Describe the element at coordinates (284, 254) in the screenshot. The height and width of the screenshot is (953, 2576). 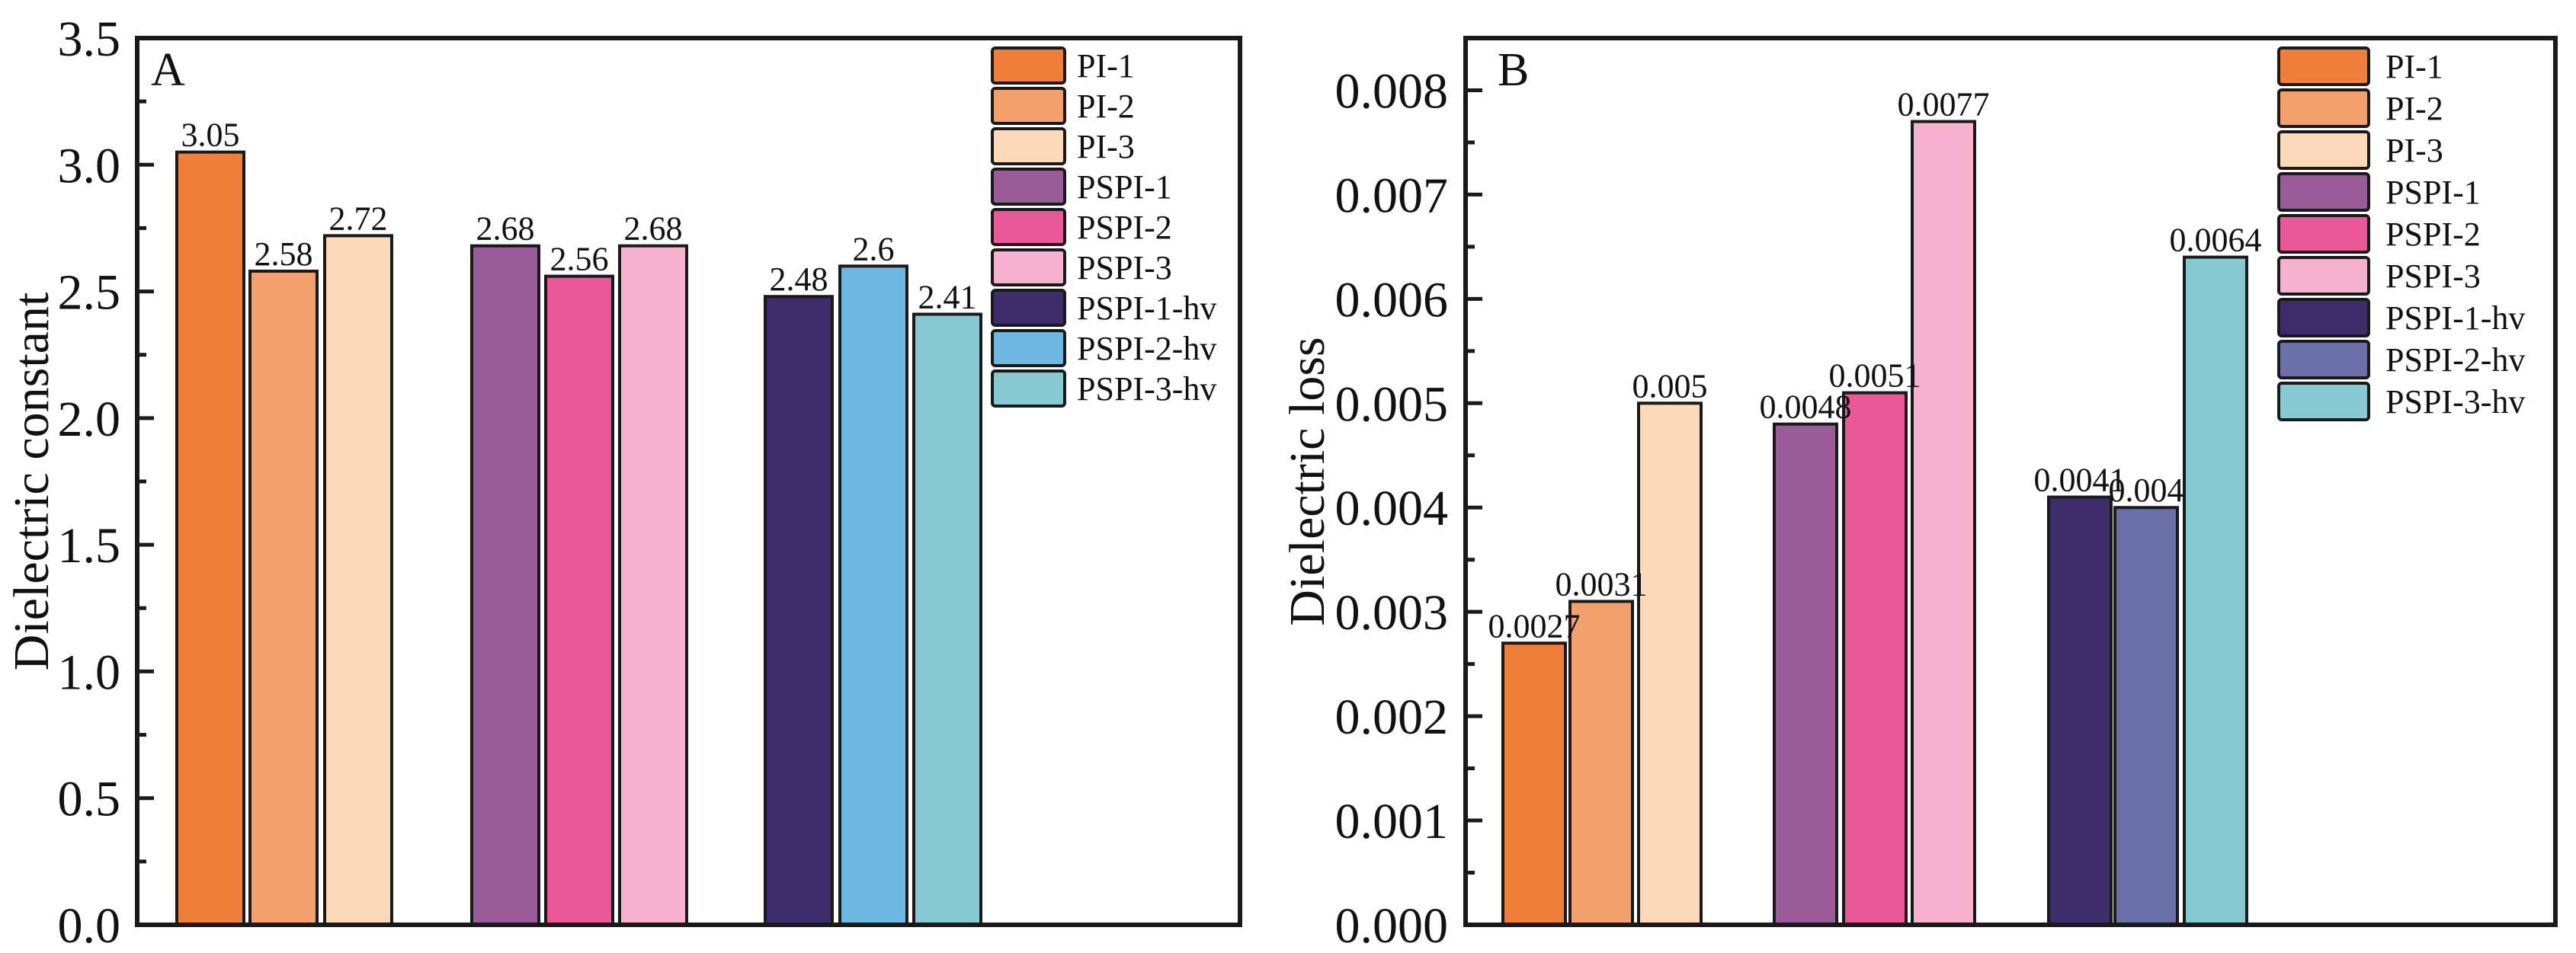
I see `data-label: 2.58` at that location.